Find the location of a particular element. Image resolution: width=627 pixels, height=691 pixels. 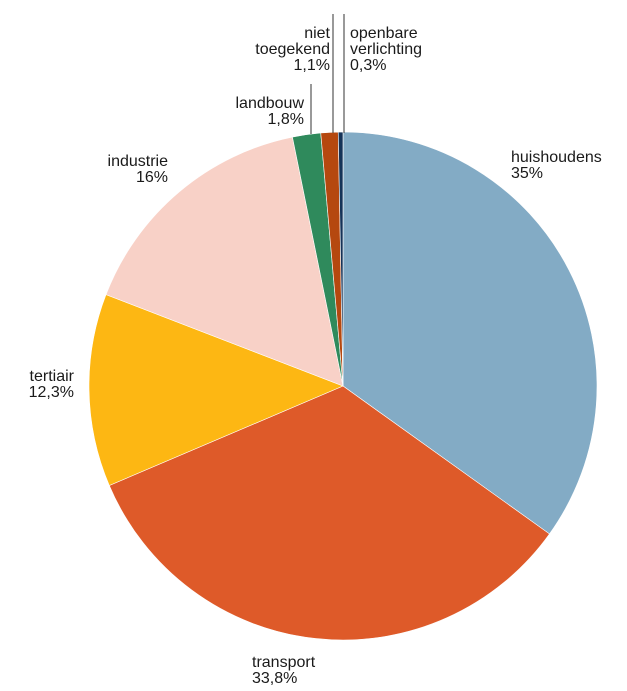

pie-slice-industrie is located at coordinates (224, 261).